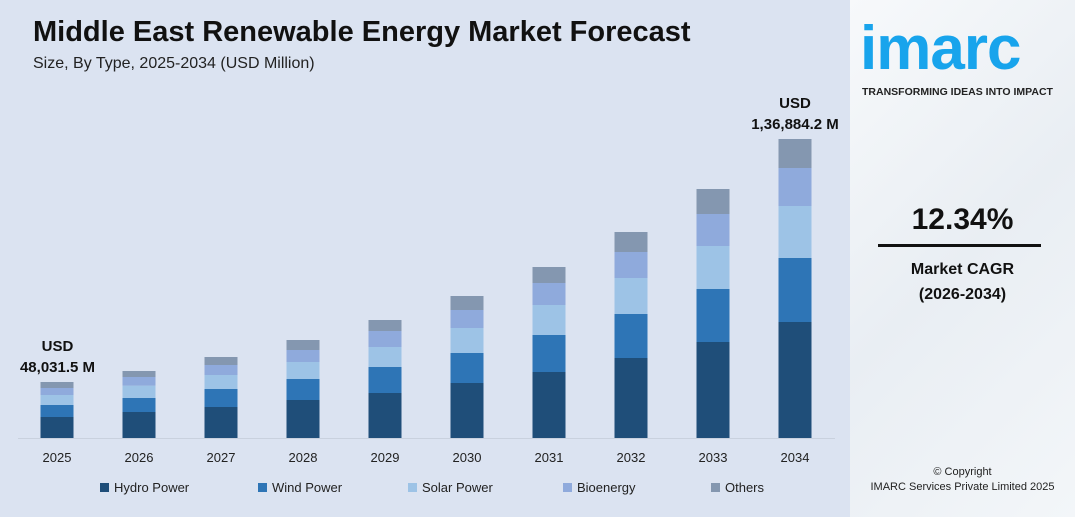  Describe the element at coordinates (637, 487) in the screenshot. I see `legend-item: Bioenergy` at that location.